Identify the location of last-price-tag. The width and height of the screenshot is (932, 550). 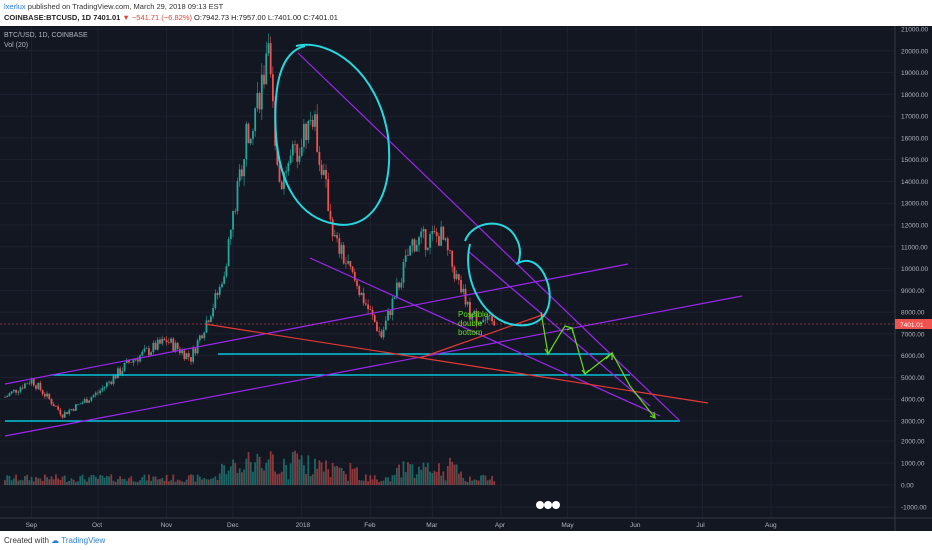
(913, 324).